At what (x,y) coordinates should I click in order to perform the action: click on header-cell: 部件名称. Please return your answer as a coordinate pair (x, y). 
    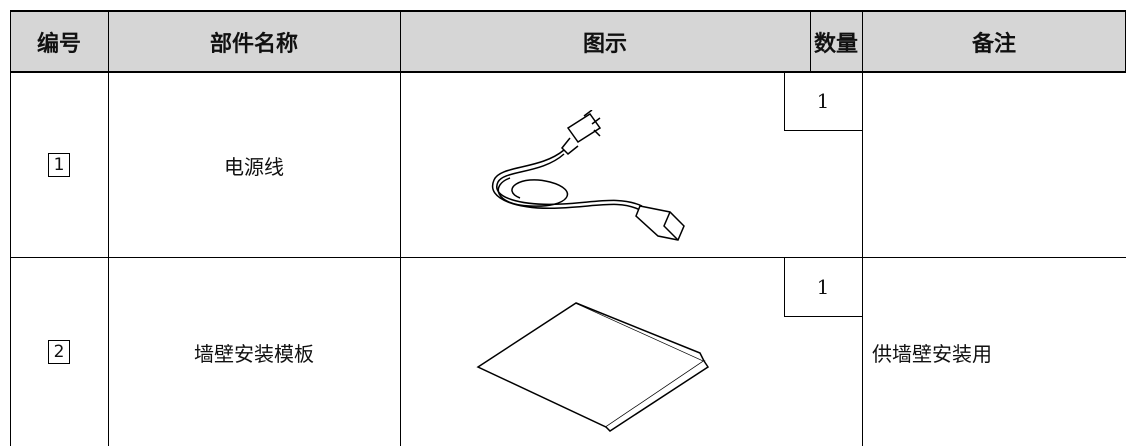
    Looking at the image, I should click on (253, 44).